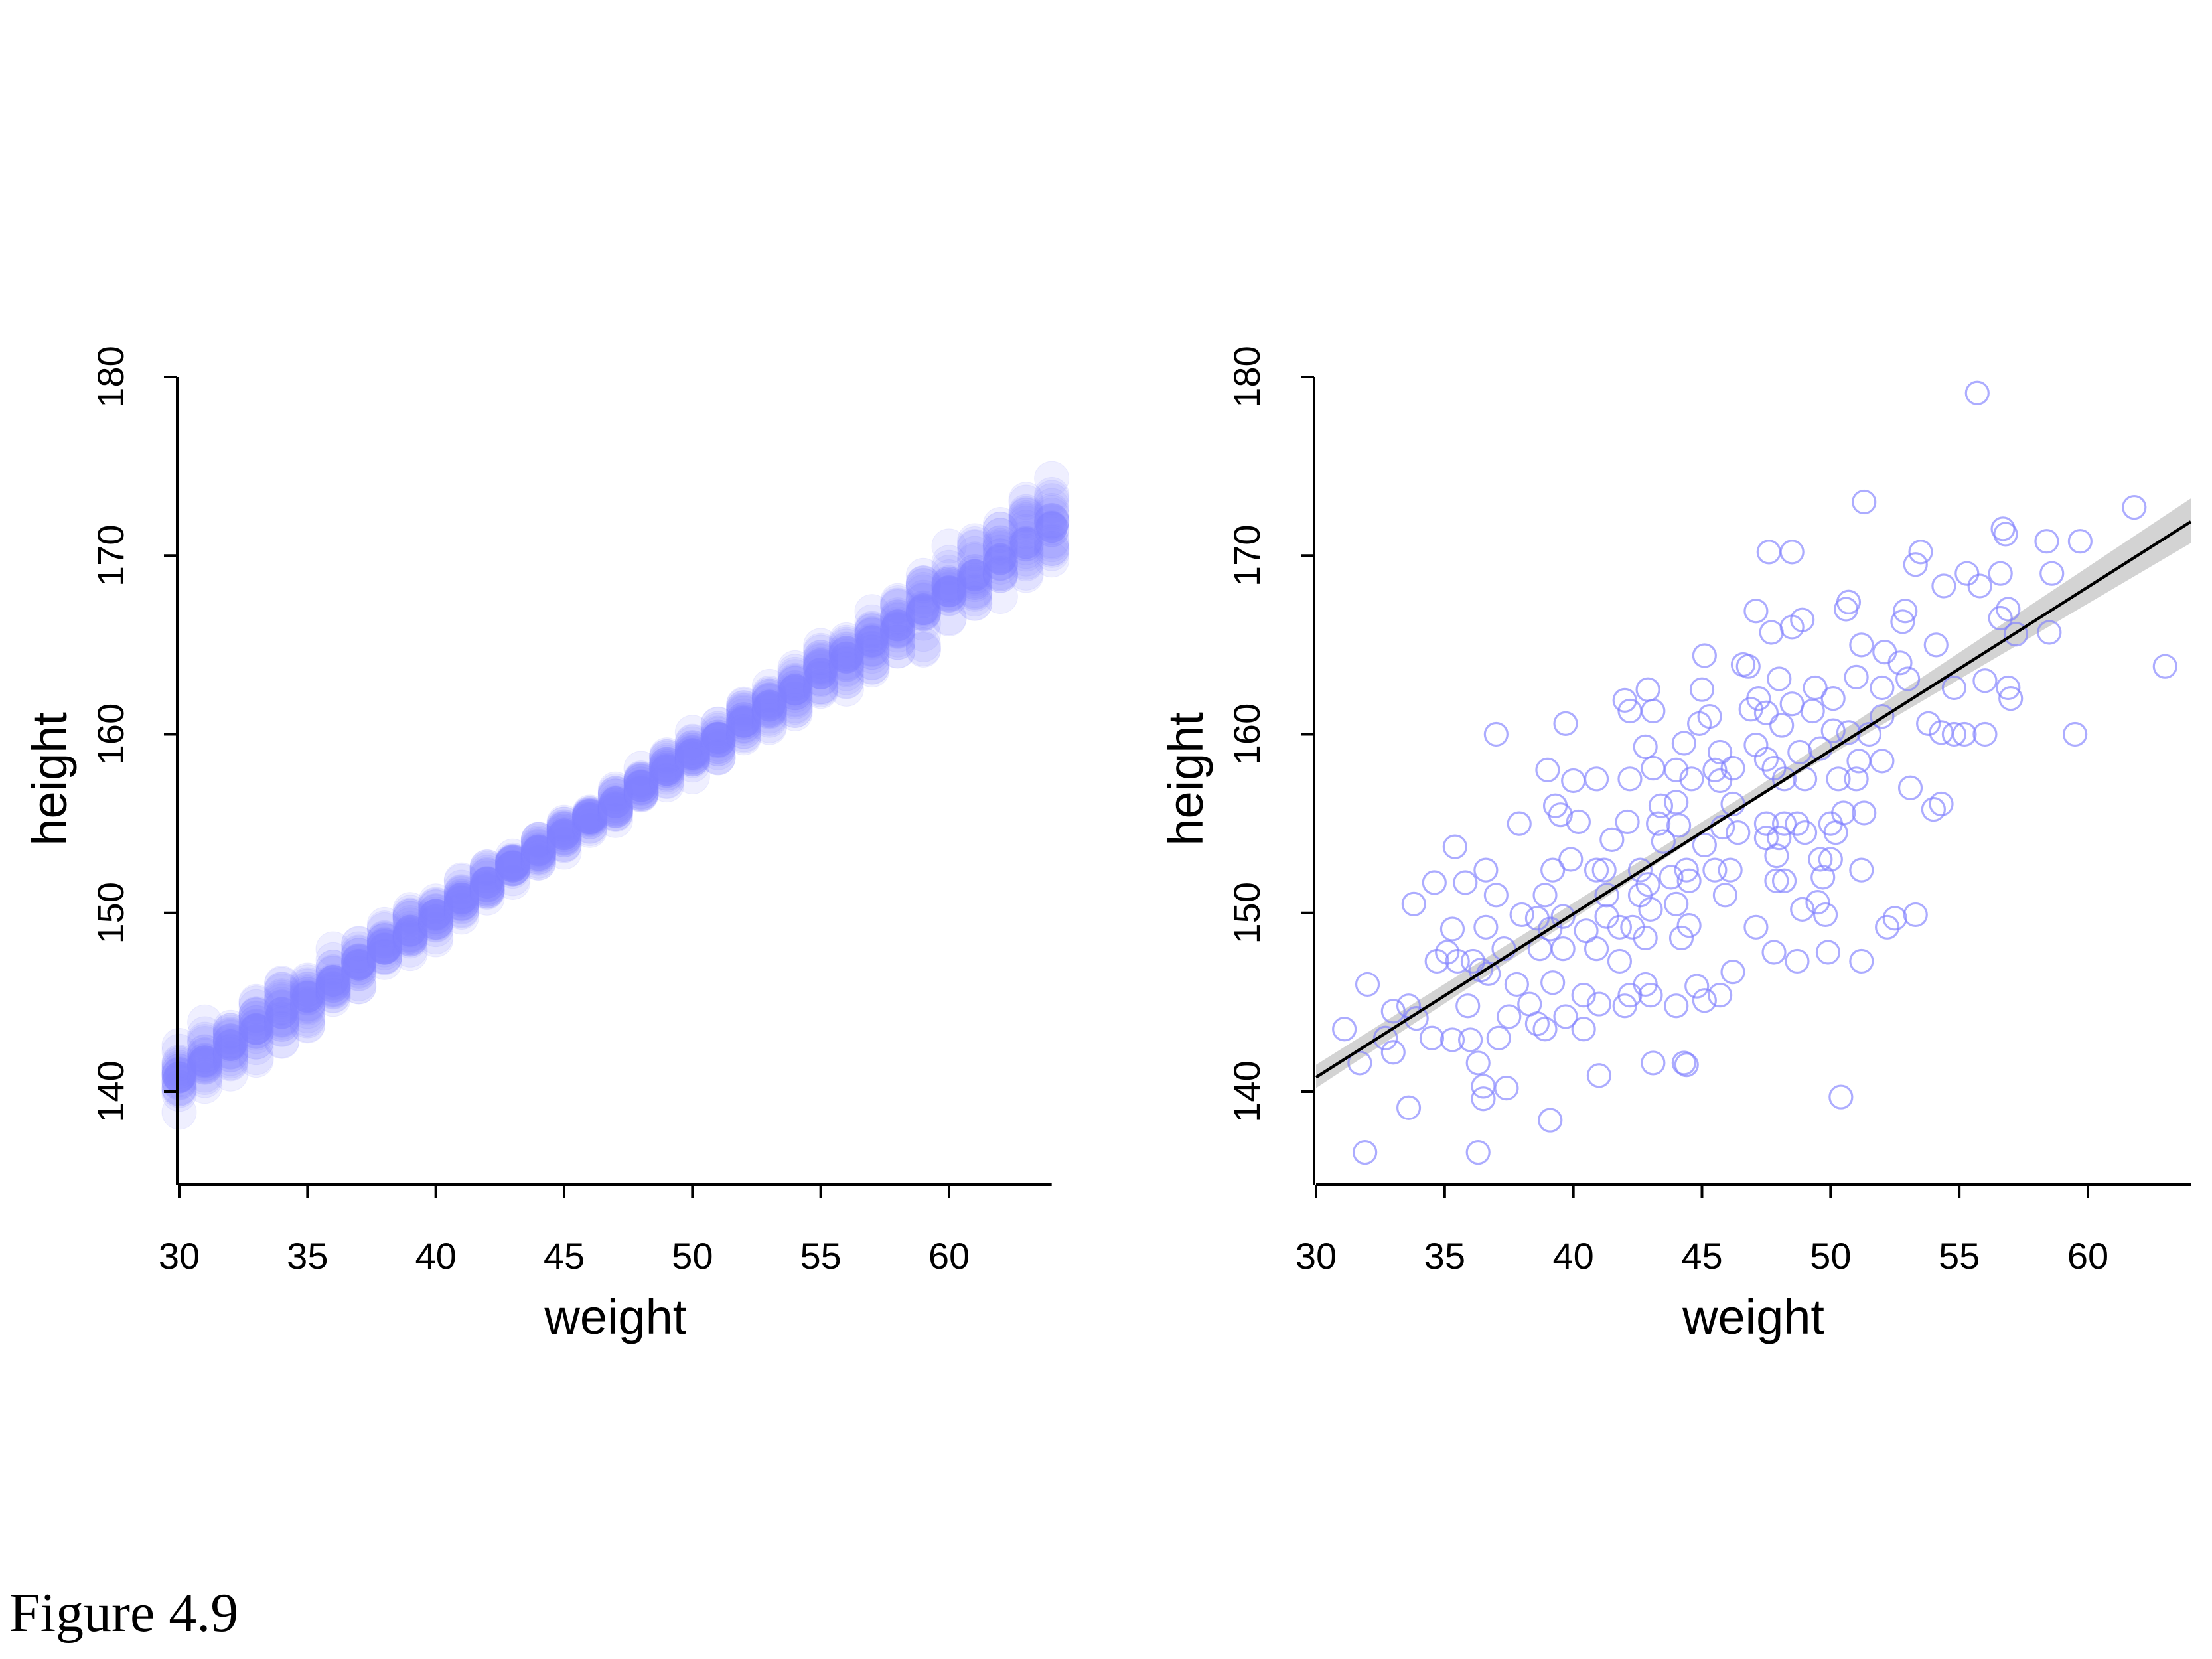 The width and height of the screenshot is (2212, 1659). I want to click on x-tick-label: 60, so click(949, 1256).